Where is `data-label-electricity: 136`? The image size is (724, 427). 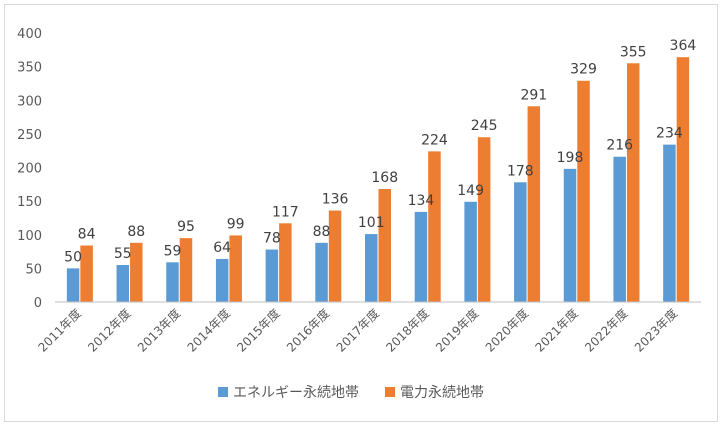
data-label-electricity: 136 is located at coordinates (335, 200).